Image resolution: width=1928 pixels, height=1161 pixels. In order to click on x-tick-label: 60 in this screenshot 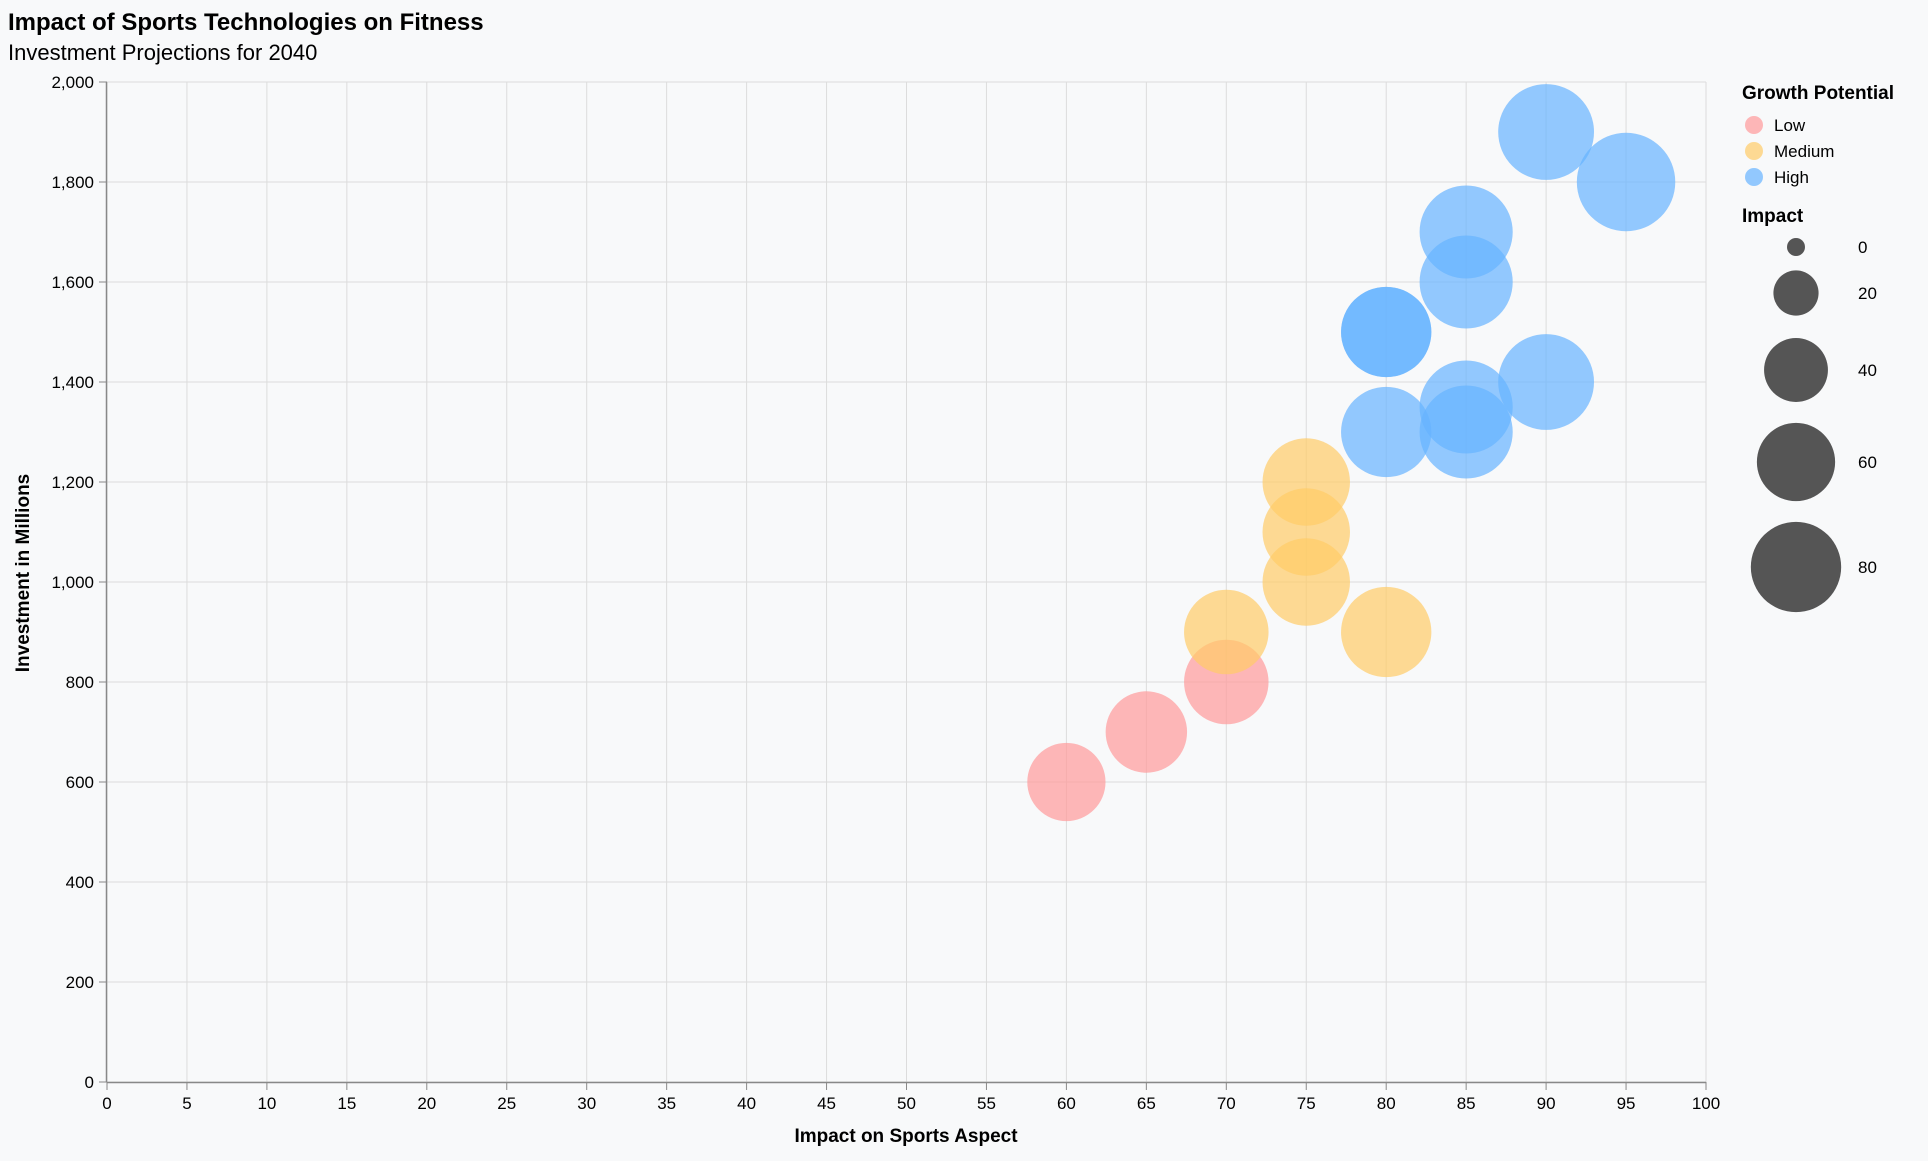, I will do `click(1066, 1103)`.